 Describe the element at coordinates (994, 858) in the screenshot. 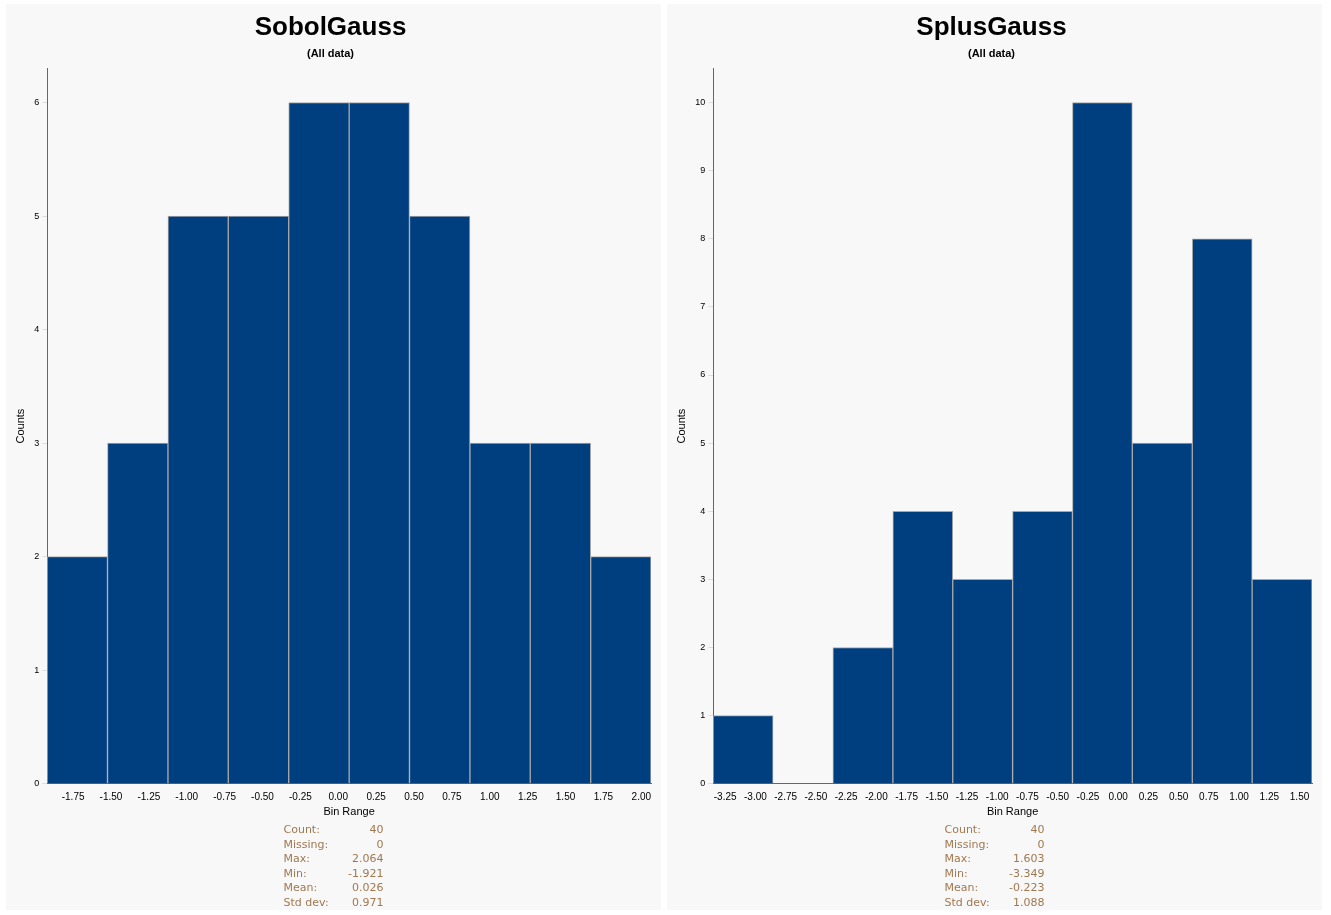

I see `text: Max: 1.603` at that location.